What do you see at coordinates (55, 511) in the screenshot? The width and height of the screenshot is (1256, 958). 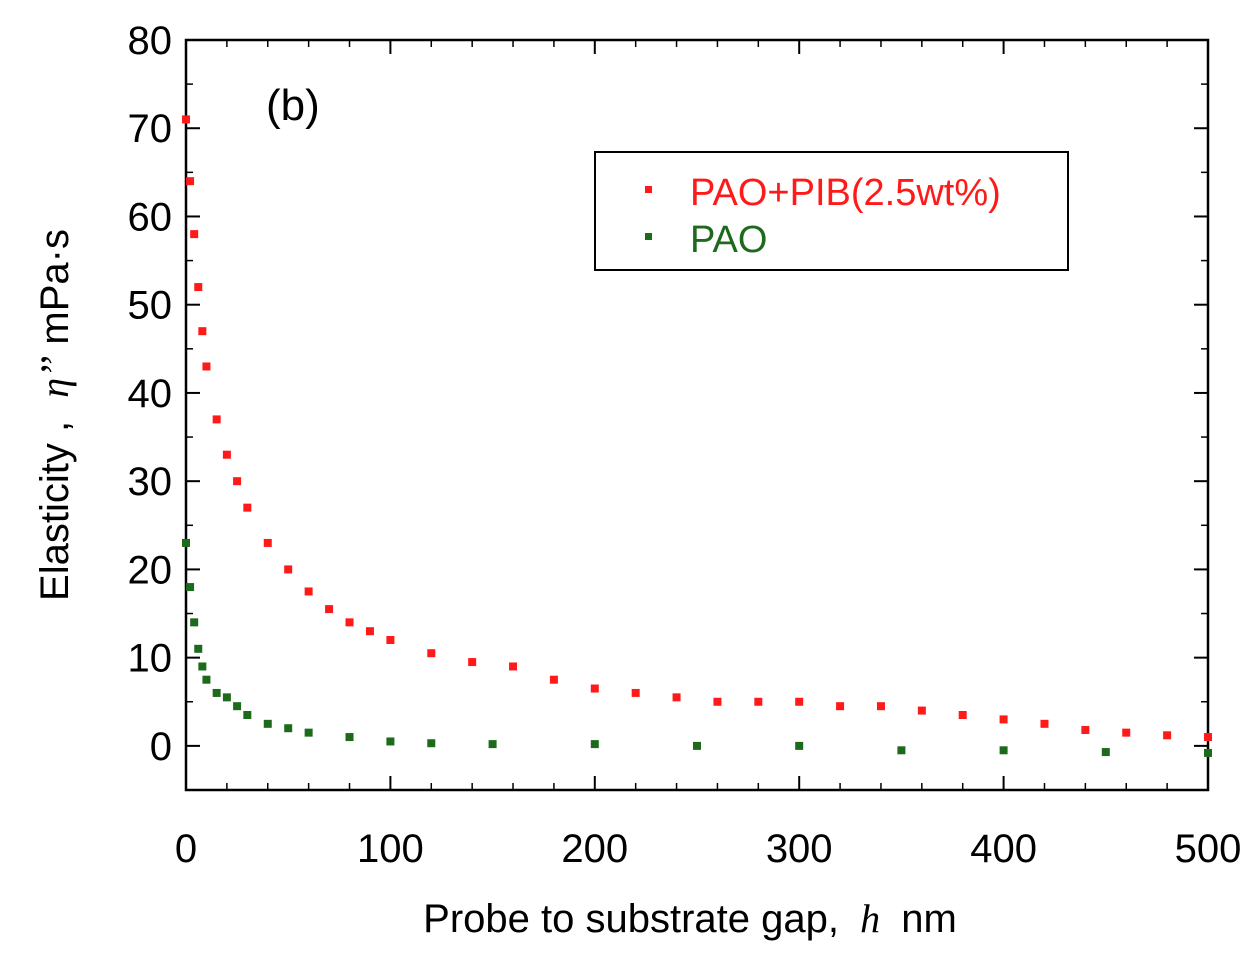 I see `y-axis-title-prefix: Elasticity ,` at bounding box center [55, 511].